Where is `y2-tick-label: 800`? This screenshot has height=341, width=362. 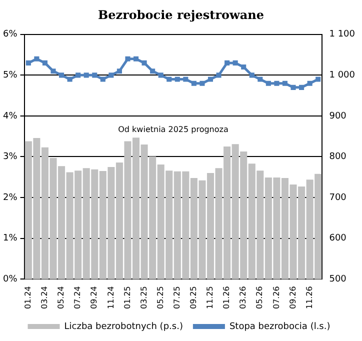
y2-tick-label: 800 is located at coordinates (338, 157).